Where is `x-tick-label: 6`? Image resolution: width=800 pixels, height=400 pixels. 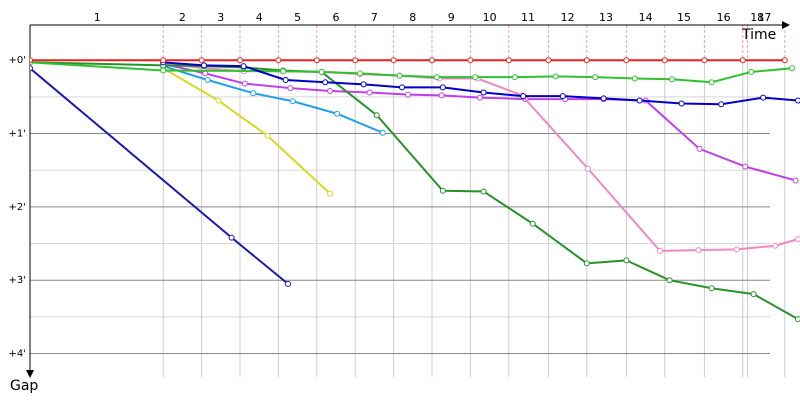
x-tick-label: 6 is located at coordinates (336, 17).